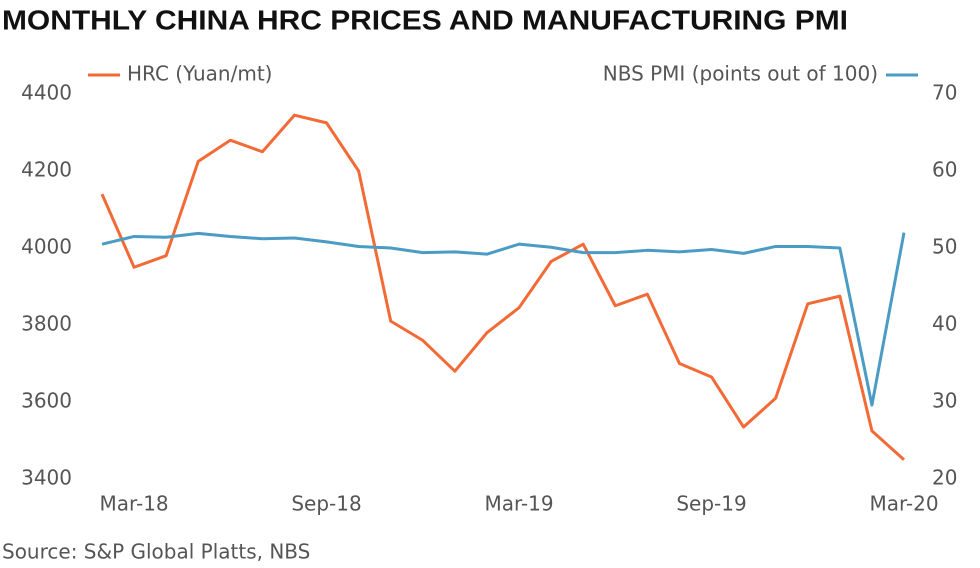 This screenshot has height=568, width=980. What do you see at coordinates (740, 74) in the screenshot?
I see `legend-label: NBS PMI (points out of 100)` at bounding box center [740, 74].